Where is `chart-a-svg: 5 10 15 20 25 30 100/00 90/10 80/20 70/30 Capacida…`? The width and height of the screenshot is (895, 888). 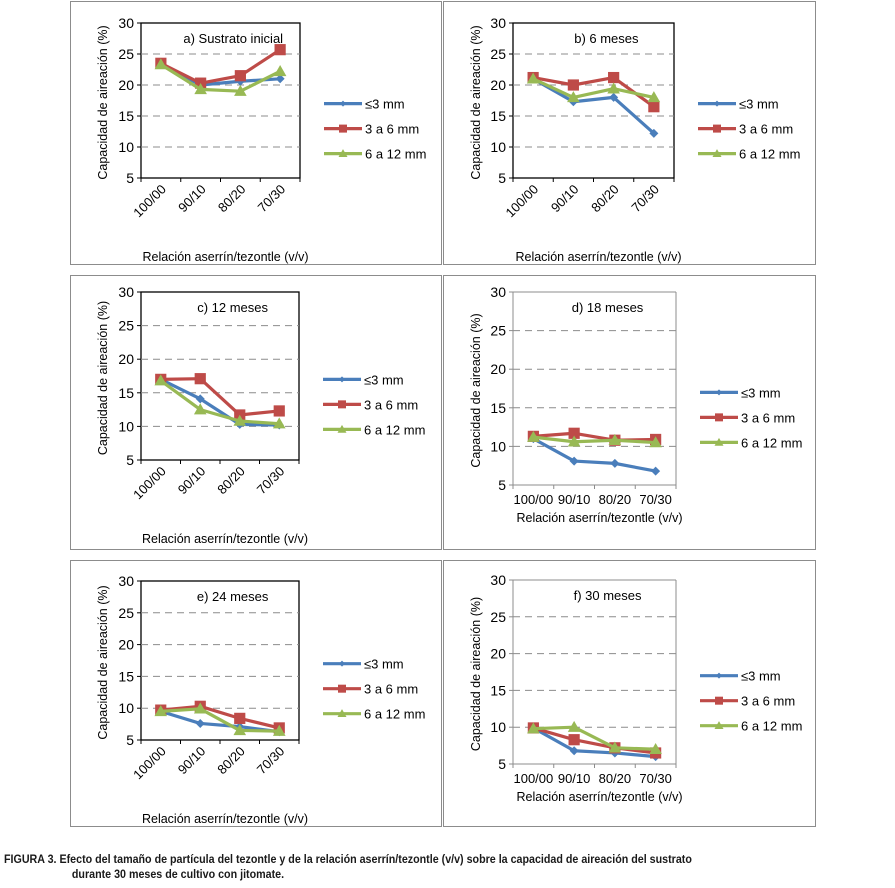 chart-a-svg: 5 10 15 20 25 30 100/00 90/10 80/20 70/30 Capacida… is located at coordinates (261, 139).